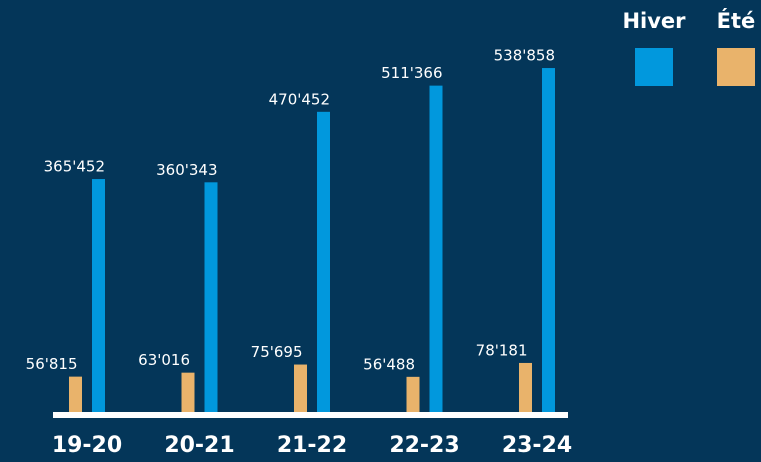 The height and width of the screenshot is (462, 761). Describe the element at coordinates (389, 364) in the screenshot. I see `value-label: 56'488` at that location.